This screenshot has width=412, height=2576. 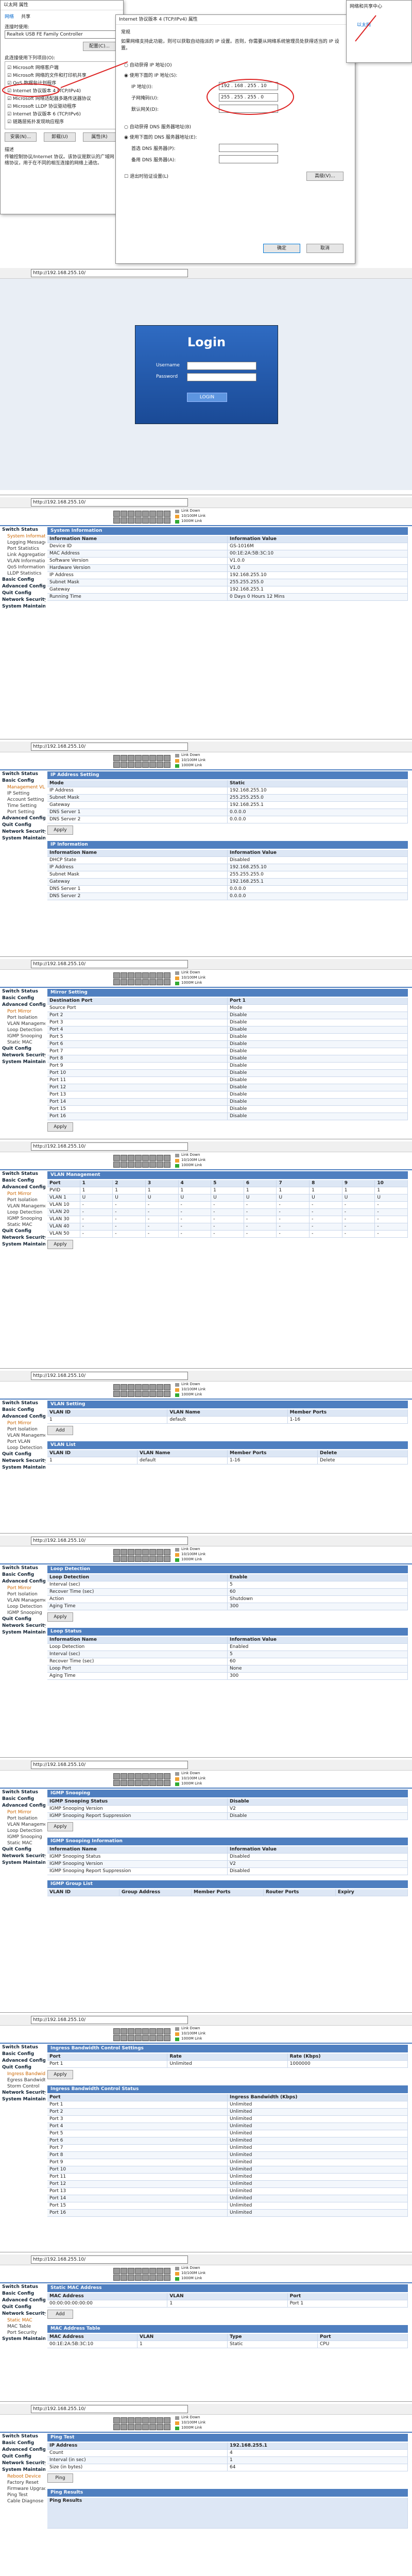 What do you see at coordinates (22, 806) in the screenshot?
I see `submenu-item: Time Setting` at bounding box center [22, 806].